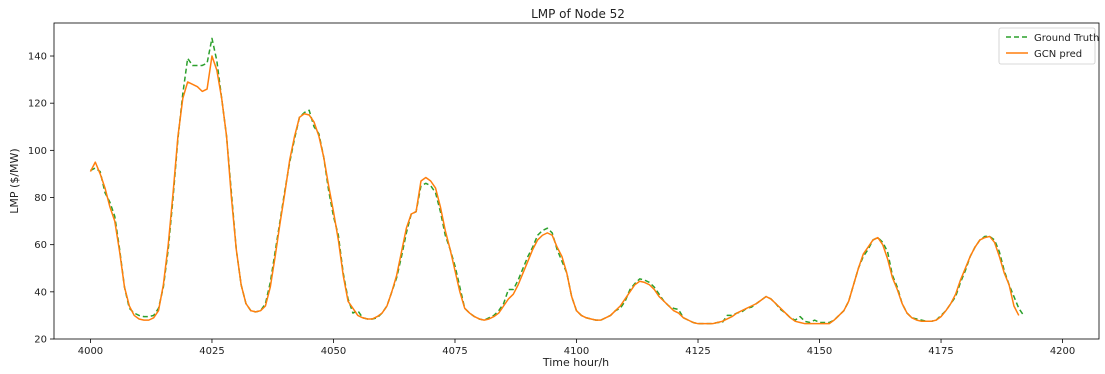  What do you see at coordinates (697, 351) in the screenshot?
I see `x-tick-label: 4125` at bounding box center [697, 351].